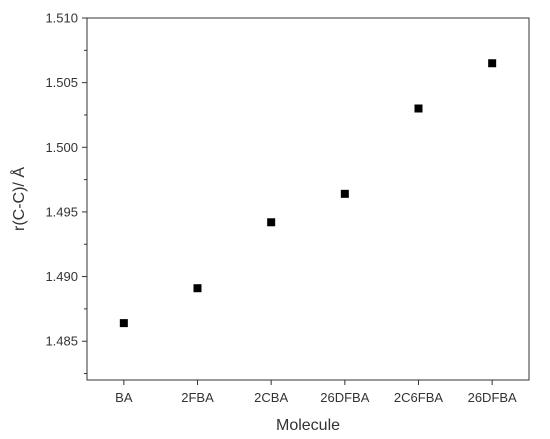 The height and width of the screenshot is (439, 550). What do you see at coordinates (316, 392) in the screenshot?
I see `x-axis: BA 2FBA 2CBA 26DFBA 2C6FBA 26DFBA` at bounding box center [316, 392].